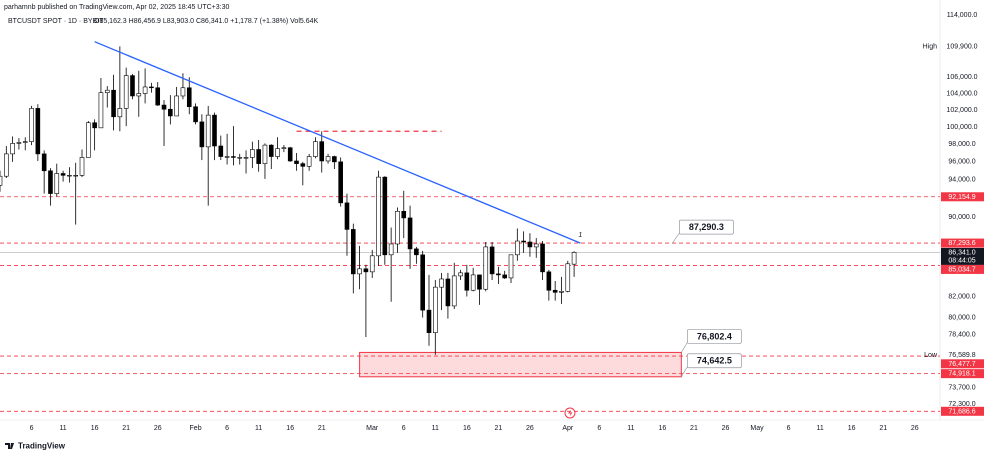  Describe the element at coordinates (961, 404) in the screenshot. I see `y-tick-label: 72,300.0` at that location.